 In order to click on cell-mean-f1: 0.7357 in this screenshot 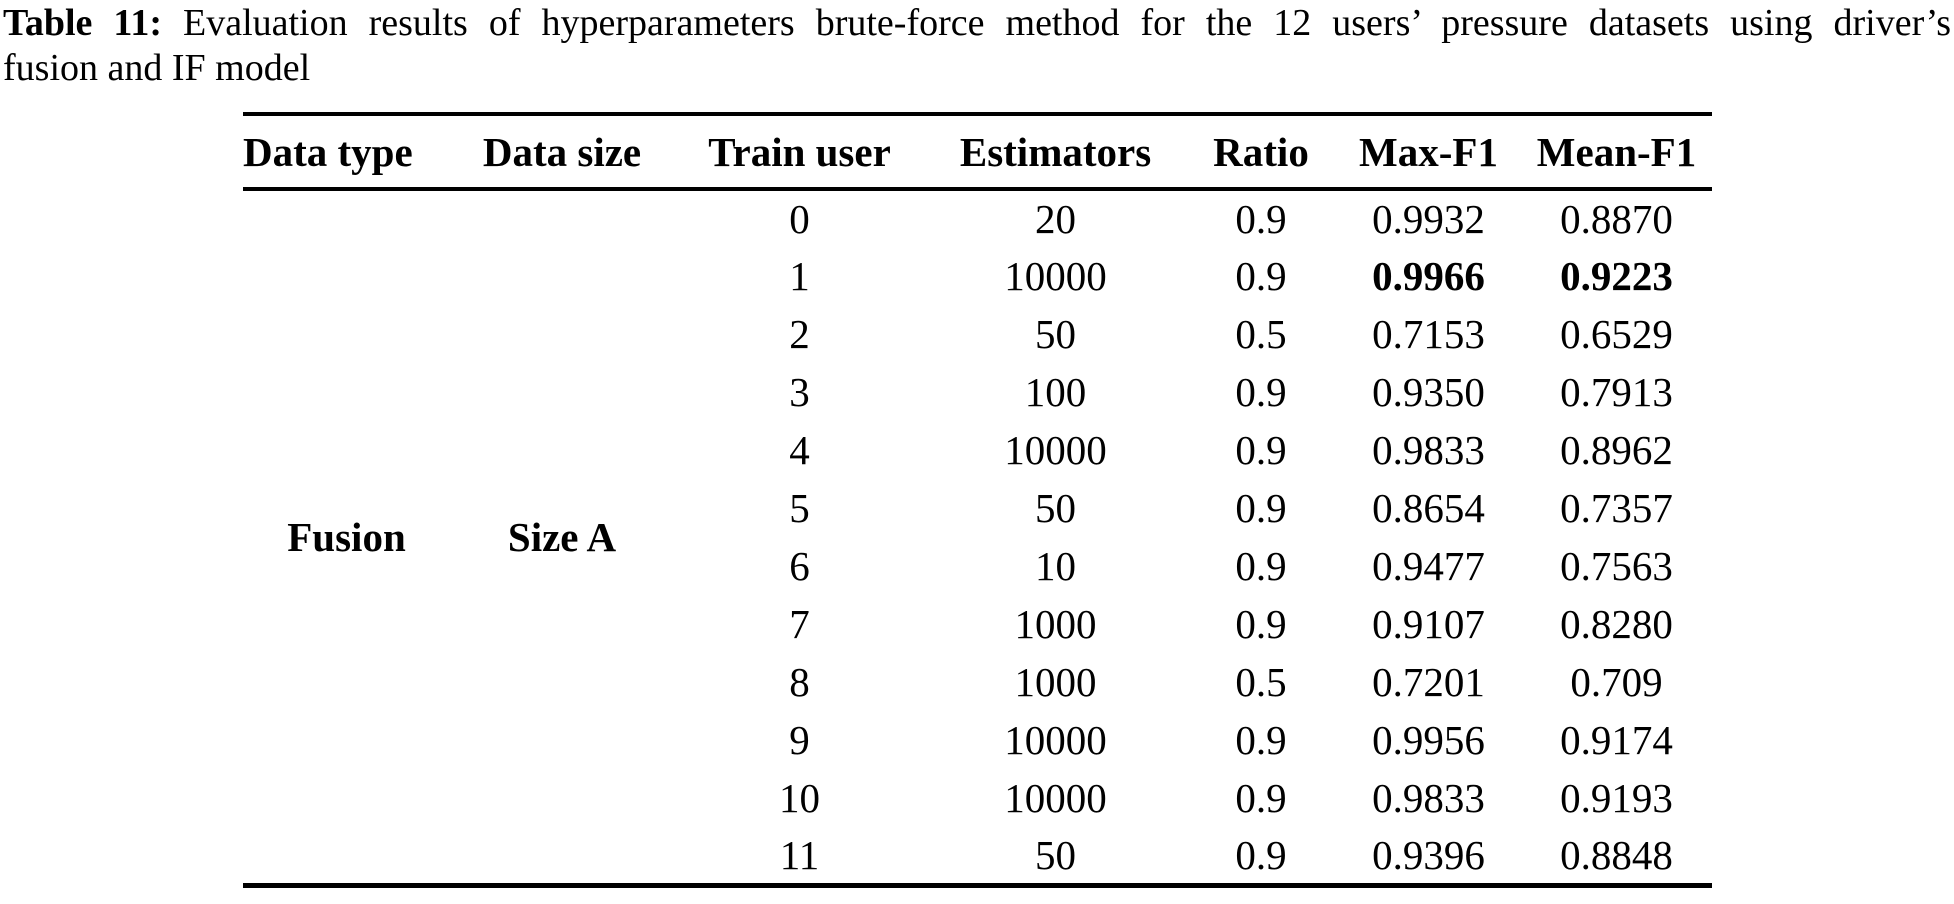, I will do `click(1616, 508)`.